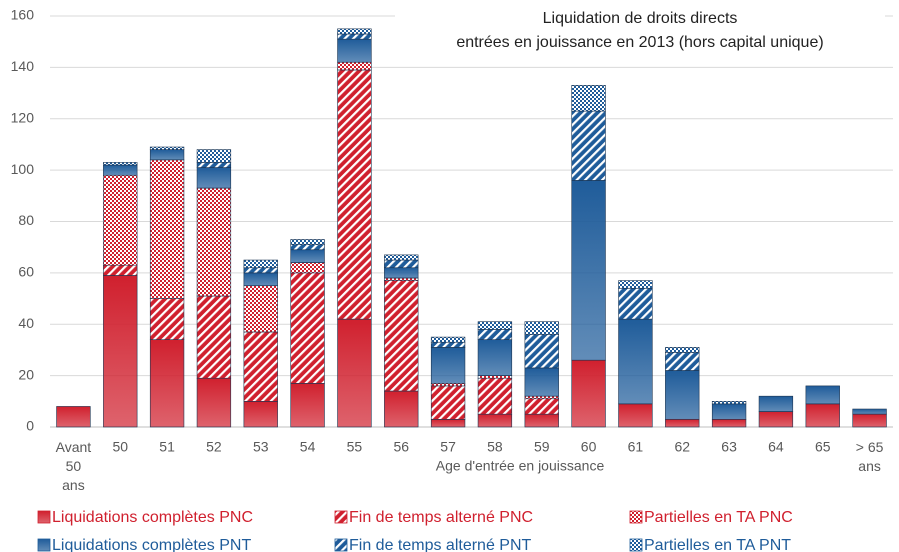 Image resolution: width=899 pixels, height=552 pixels. I want to click on x-tick-label: 51, so click(167, 447).